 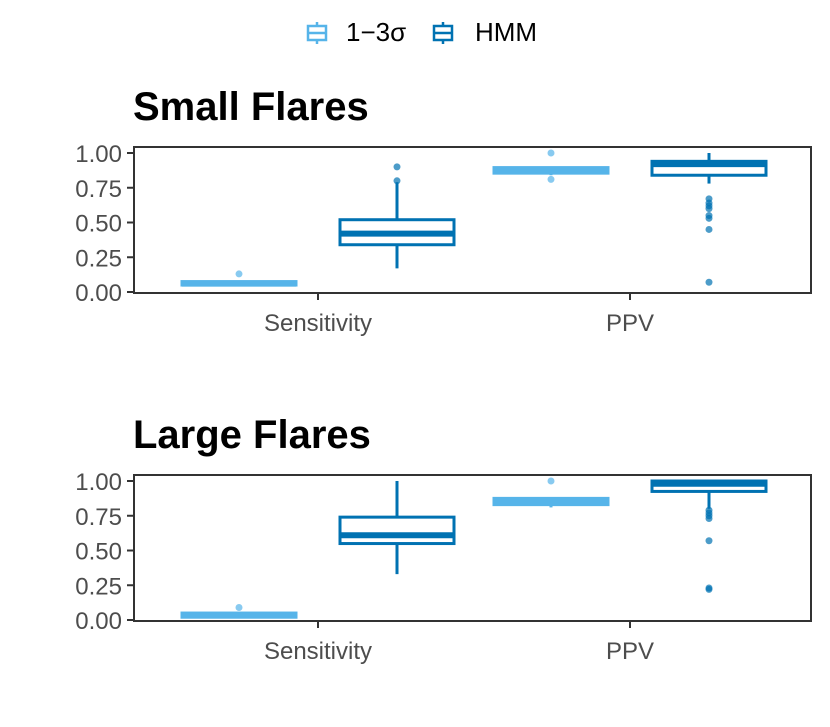 What do you see at coordinates (421, 32) in the screenshot?
I see `legend: 1−3σ HMM` at bounding box center [421, 32].